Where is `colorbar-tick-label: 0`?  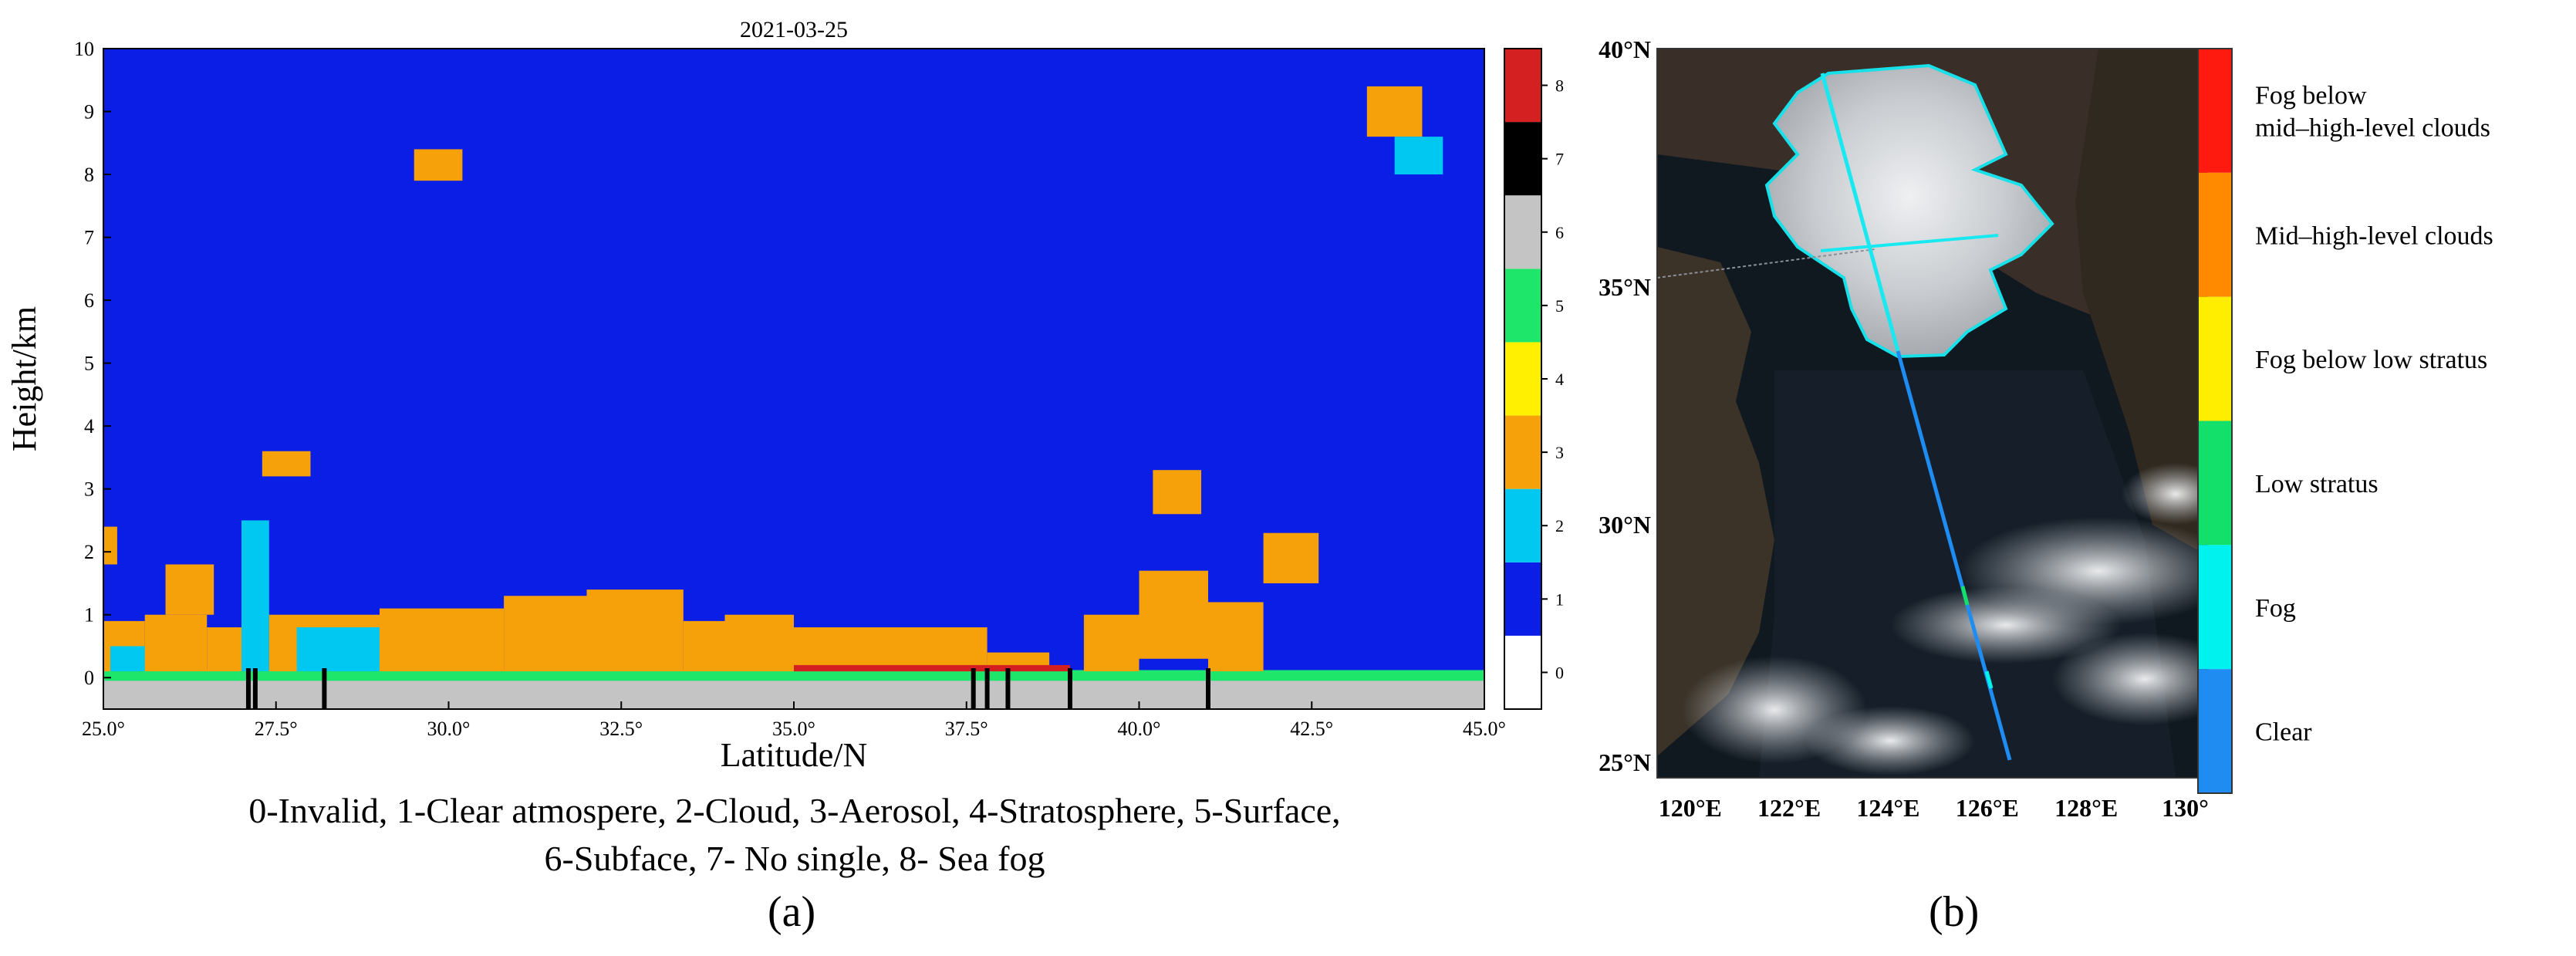
colorbar-tick-label: 0 is located at coordinates (1559, 672).